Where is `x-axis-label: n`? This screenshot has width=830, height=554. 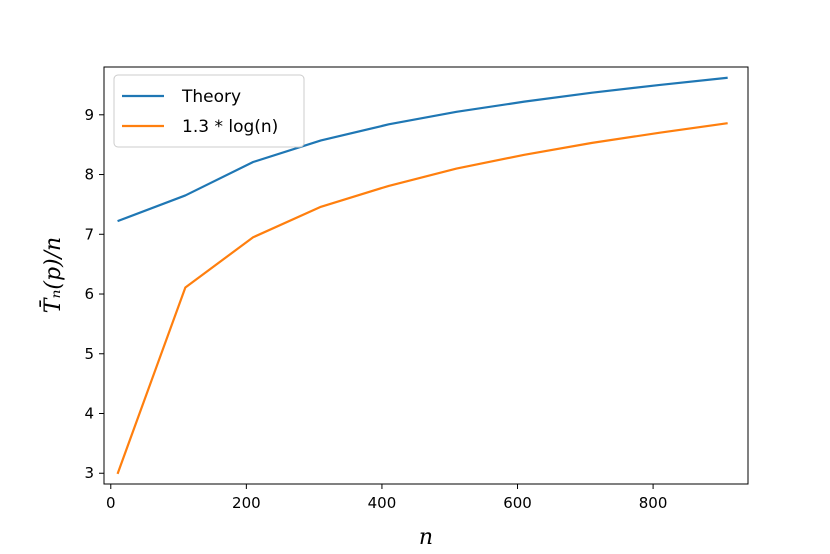 x-axis-label: n is located at coordinates (426, 537).